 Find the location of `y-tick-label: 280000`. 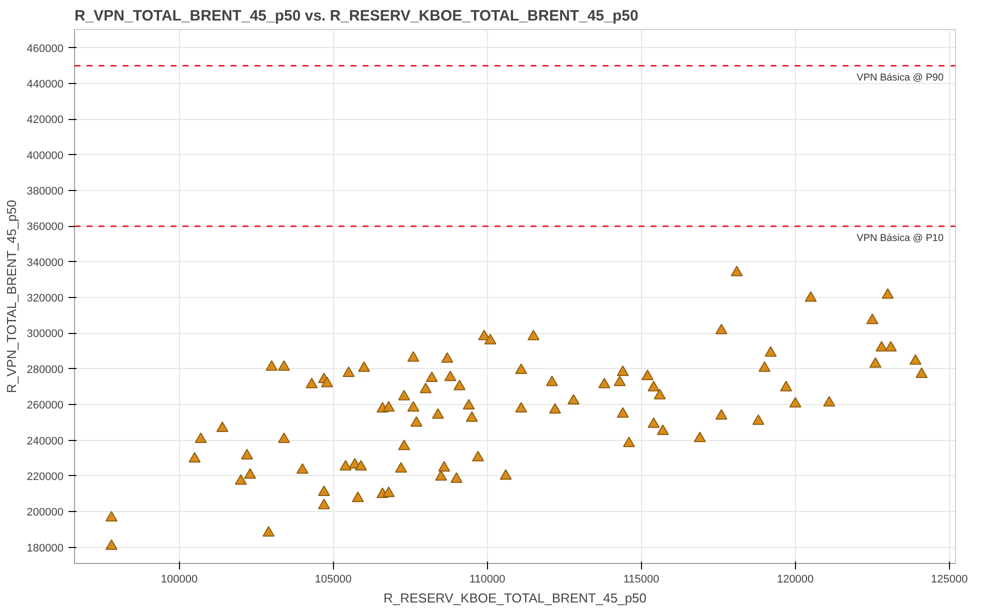

y-tick-label: 280000 is located at coordinates (45, 370).